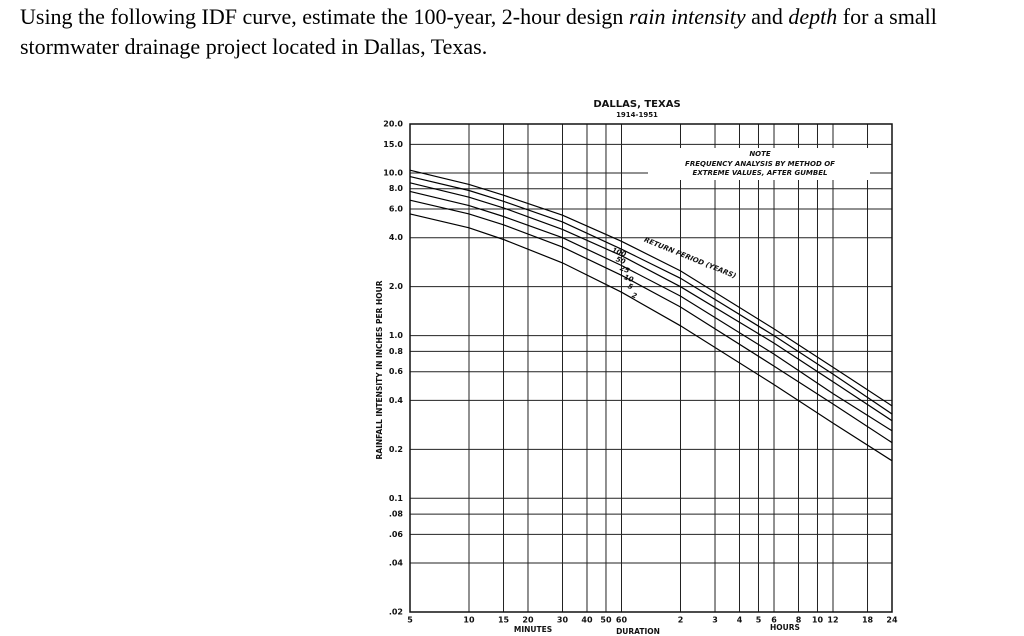  What do you see at coordinates (396, 612) in the screenshot?
I see `y-tick-label: .02` at bounding box center [396, 612].